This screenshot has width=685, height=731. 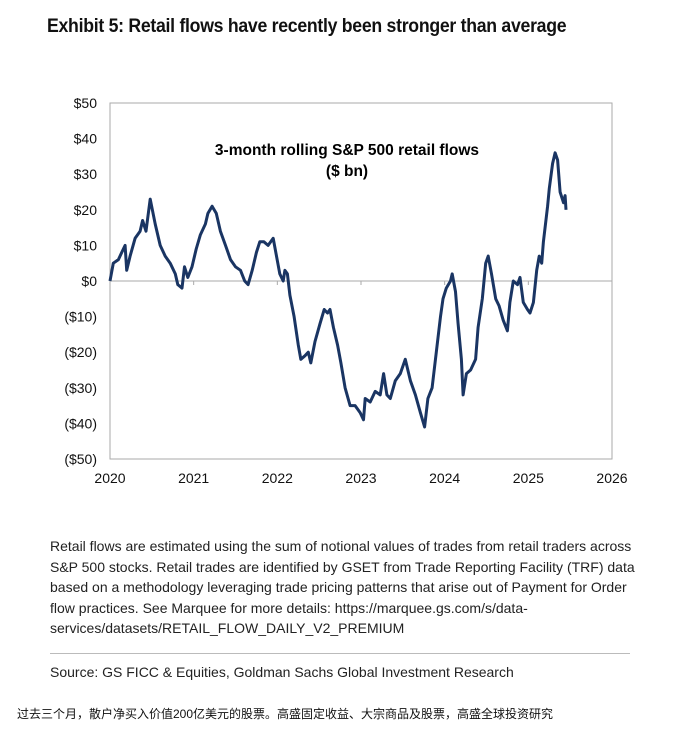 What do you see at coordinates (80, 352) in the screenshot?
I see `y-tick-label: ($20)` at bounding box center [80, 352].